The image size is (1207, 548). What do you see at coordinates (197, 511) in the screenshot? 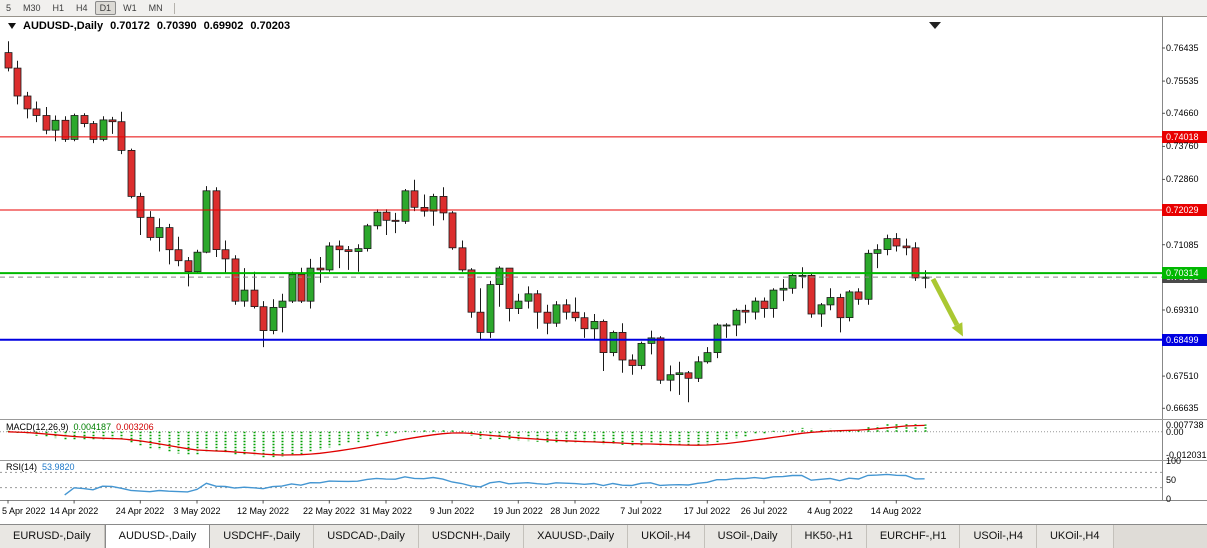
I see `date-axis-label: 3 May 2022` at bounding box center [197, 511].